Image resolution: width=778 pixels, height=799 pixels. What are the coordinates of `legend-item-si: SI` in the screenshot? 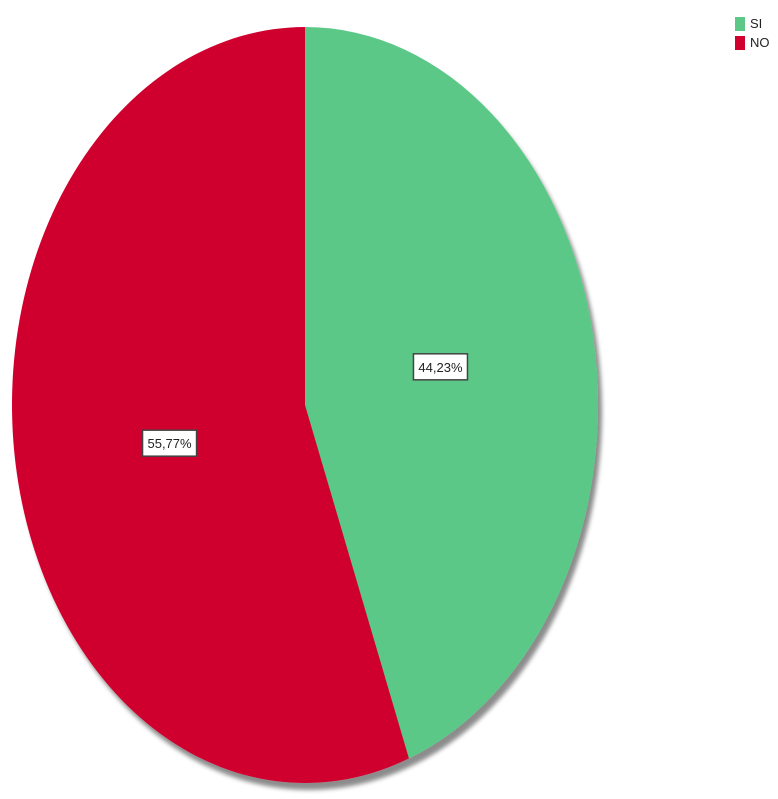 It's located at (752, 23).